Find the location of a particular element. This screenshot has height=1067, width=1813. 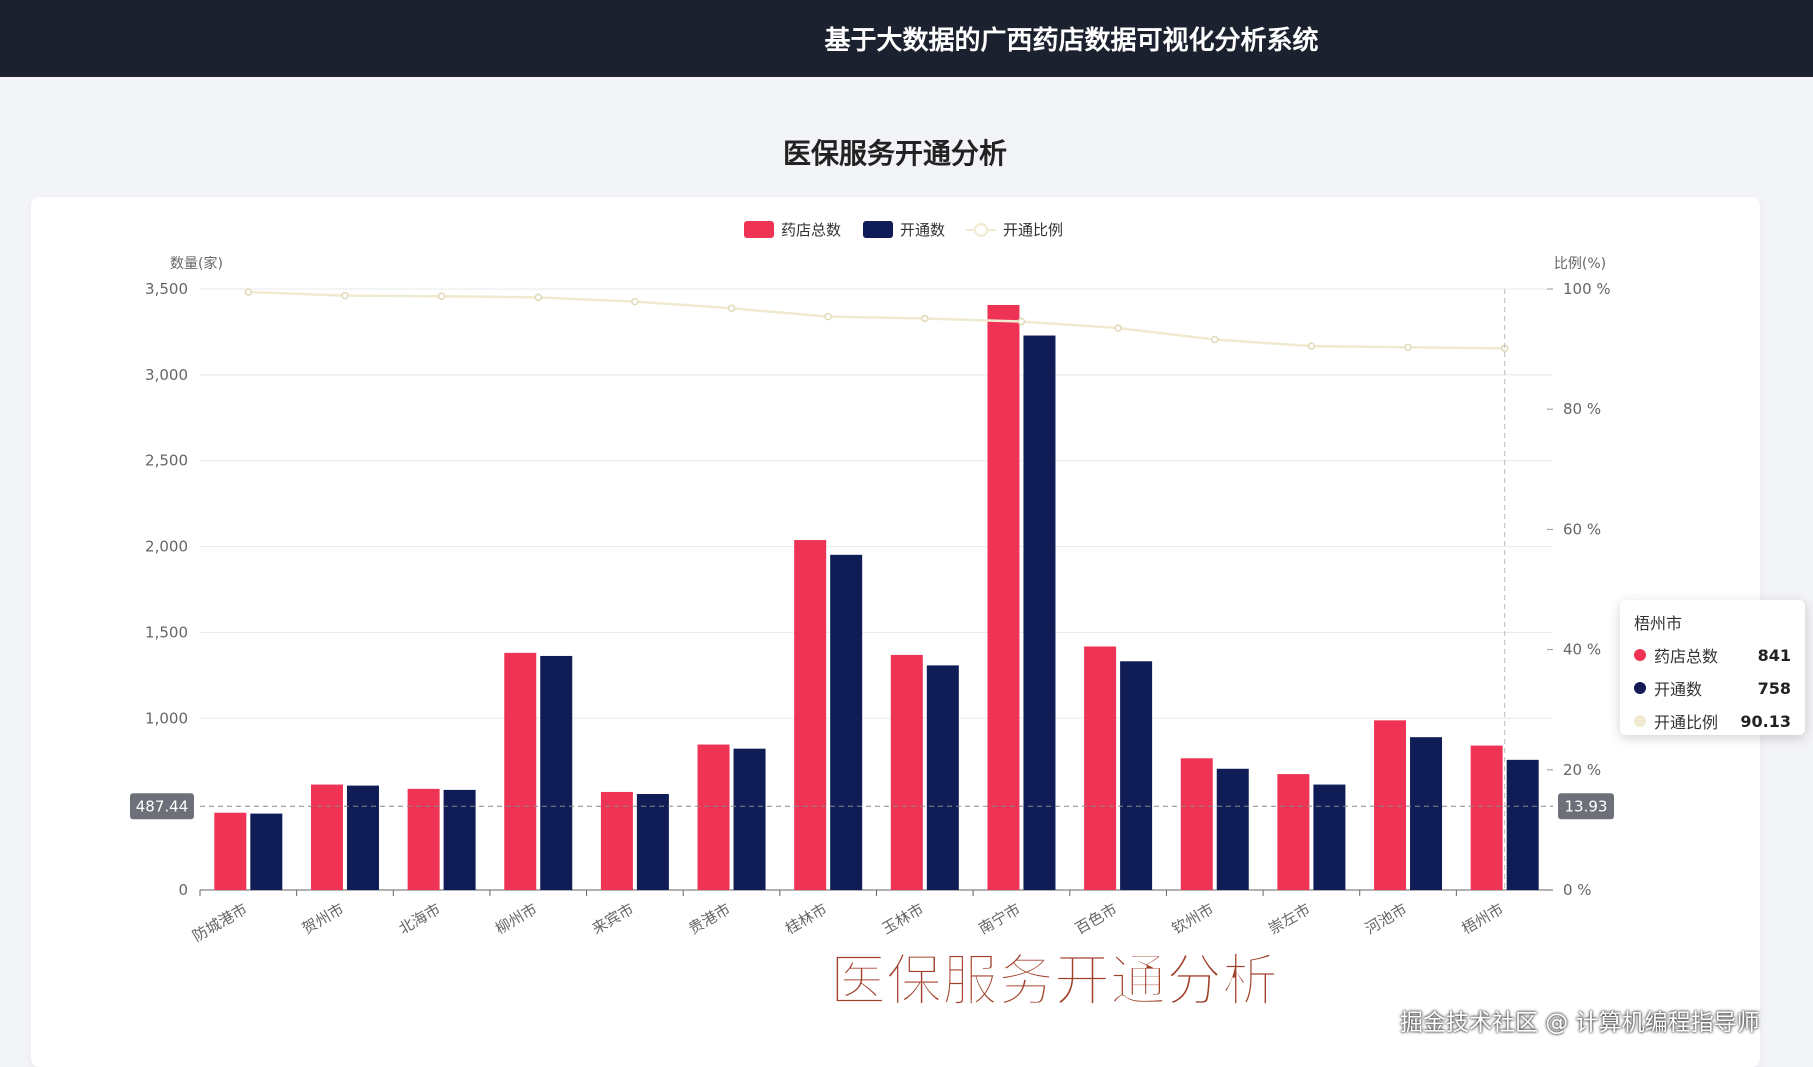

x-tick-label: 钦州市 is located at coordinates (1193, 919).